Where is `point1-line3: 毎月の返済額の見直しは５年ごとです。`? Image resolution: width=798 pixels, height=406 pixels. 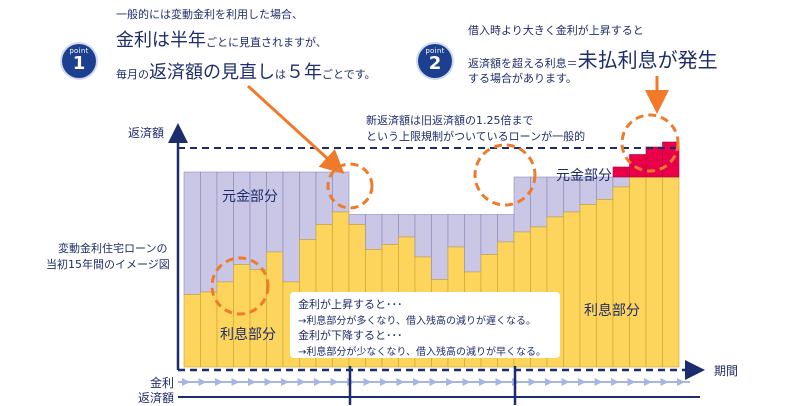 point1-line3: 毎月の返済額の見直しは５年ごとです。 is located at coordinates (246, 71).